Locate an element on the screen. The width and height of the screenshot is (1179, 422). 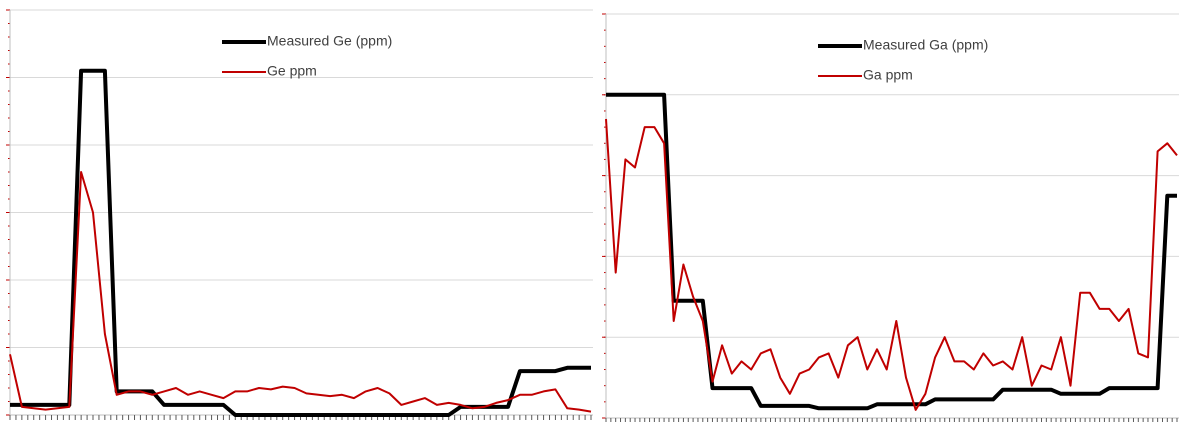
legend-label: Ge ppm is located at coordinates (292, 71).